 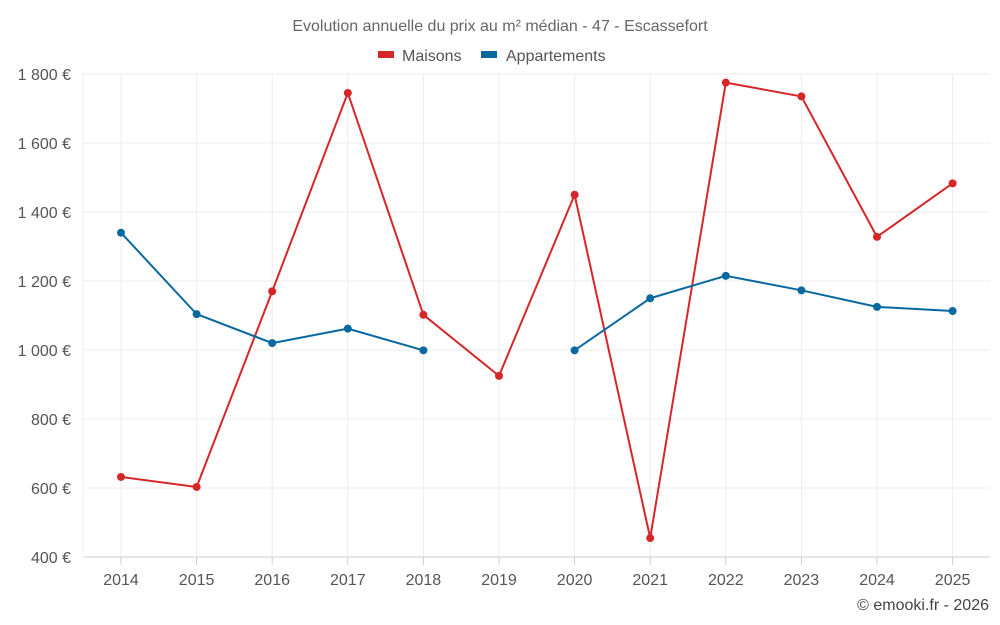 What do you see at coordinates (802, 580) in the screenshot?
I see `x-tick-label: 2023` at bounding box center [802, 580].